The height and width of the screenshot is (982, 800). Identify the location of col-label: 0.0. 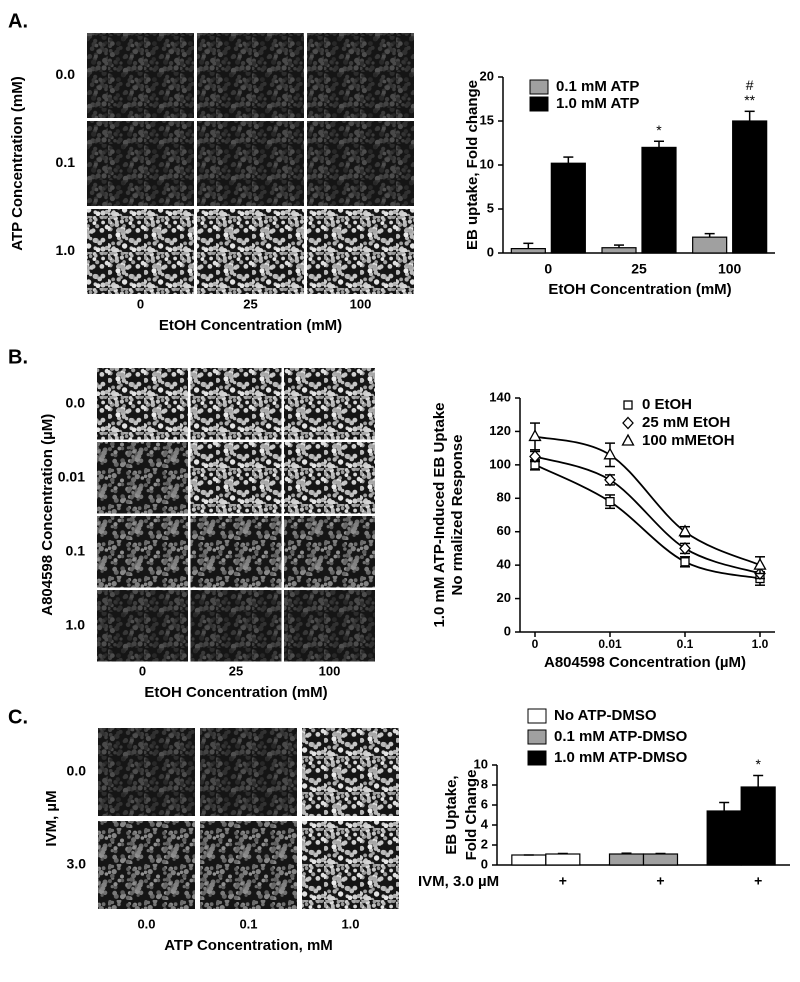
(146, 923).